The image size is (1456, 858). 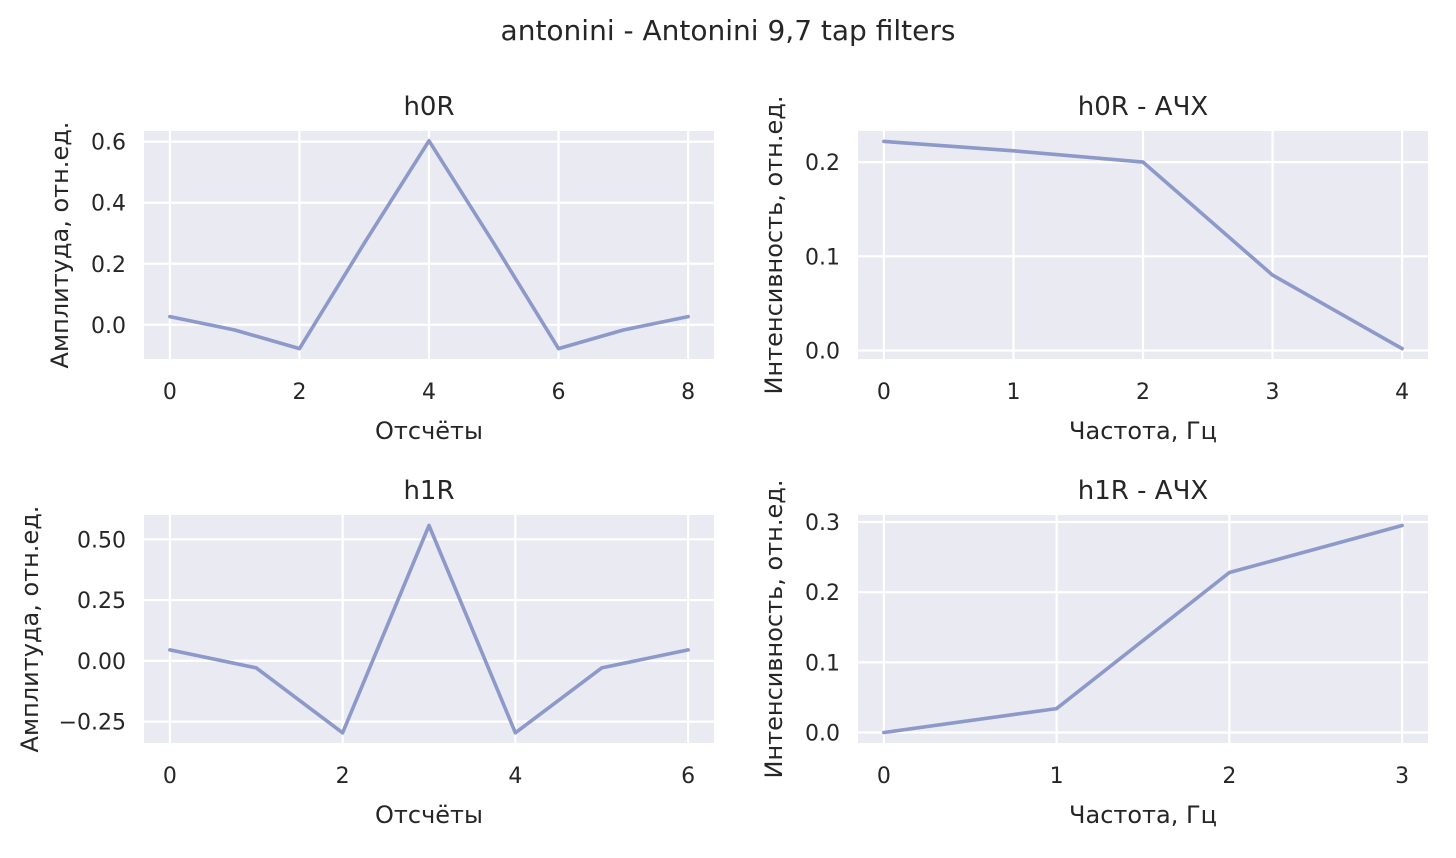 I want to click on y-tick-label: 0.3, so click(x=822, y=523).